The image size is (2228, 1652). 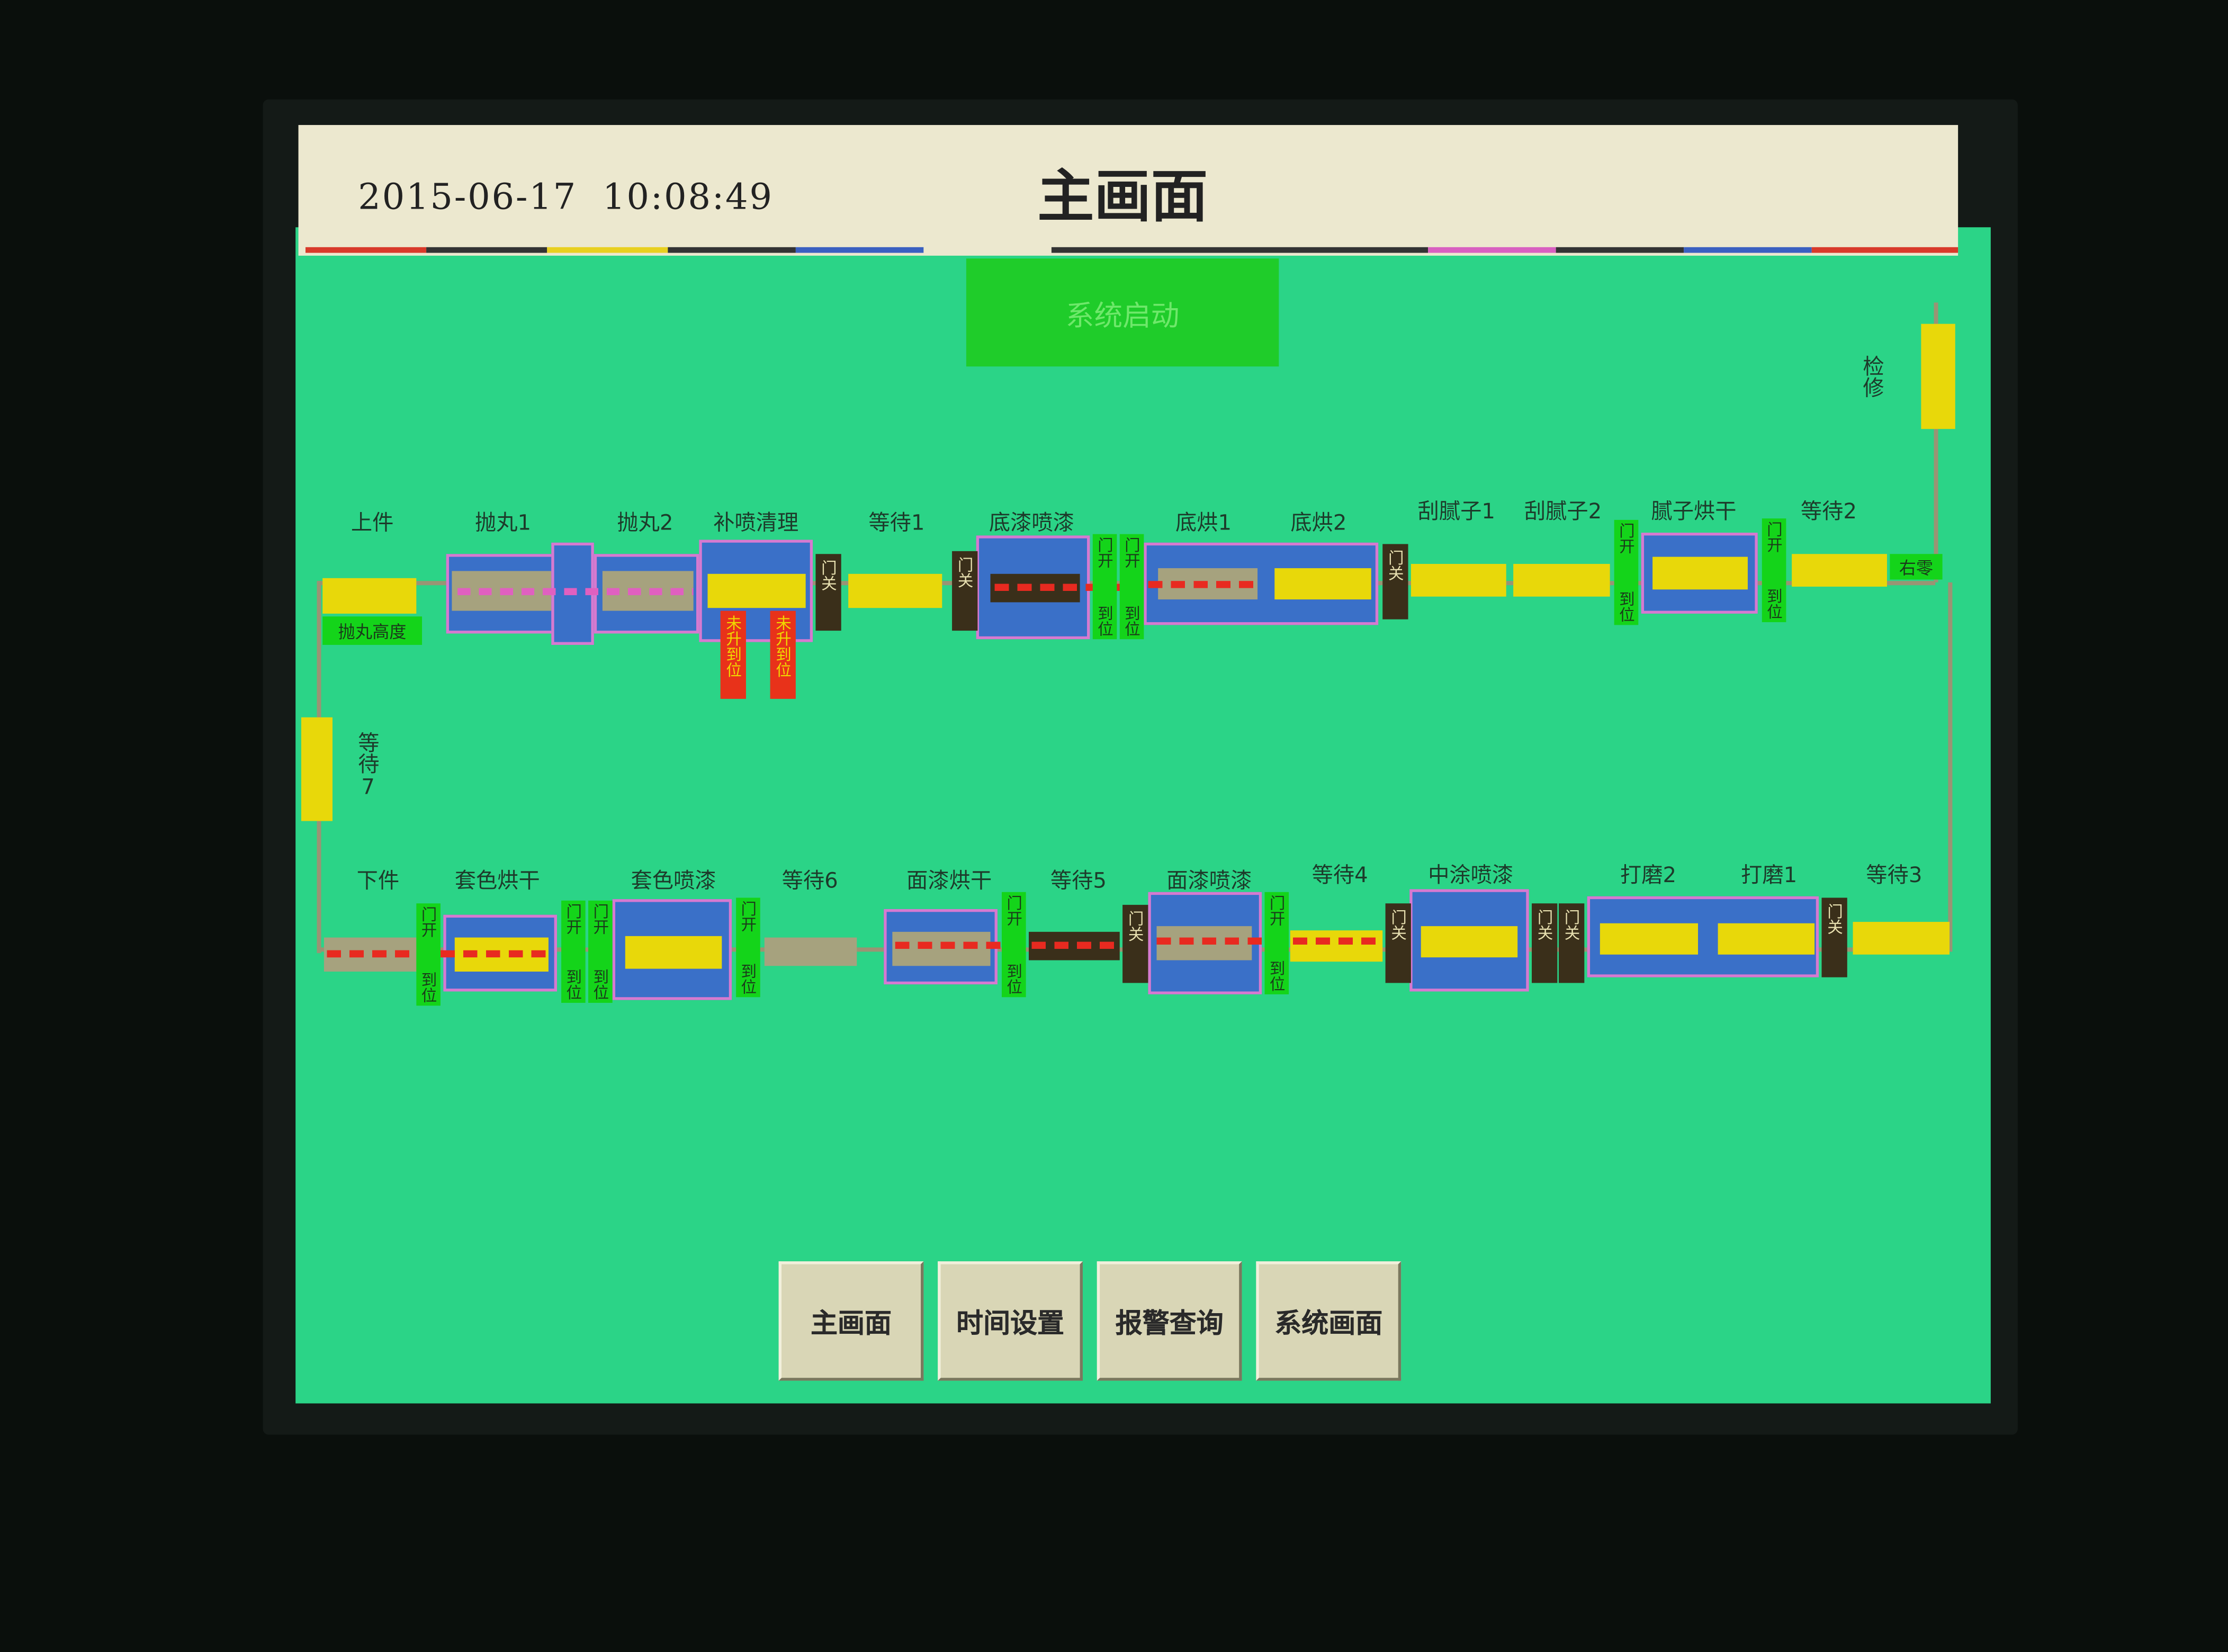 I want to click on datetime-display: 2015-06-17 10:08:49, so click(x=566, y=197).